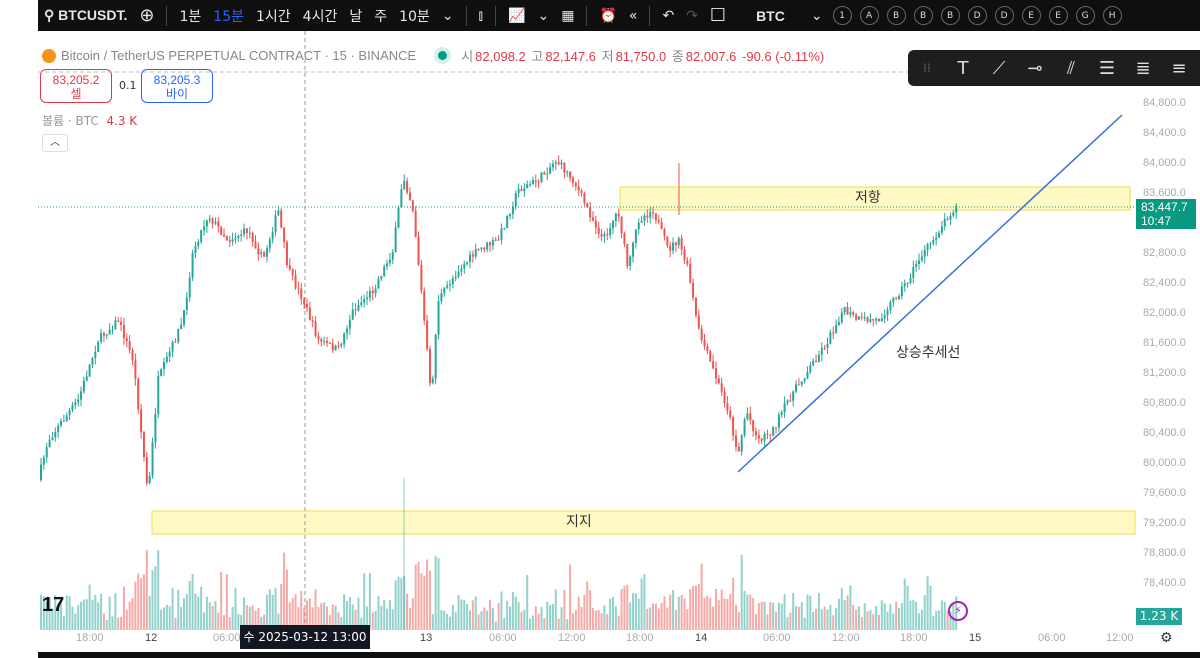 This screenshot has height=658, width=1200. What do you see at coordinates (481, 15) in the screenshot?
I see `candle-type-icon: ⫾` at bounding box center [481, 15].